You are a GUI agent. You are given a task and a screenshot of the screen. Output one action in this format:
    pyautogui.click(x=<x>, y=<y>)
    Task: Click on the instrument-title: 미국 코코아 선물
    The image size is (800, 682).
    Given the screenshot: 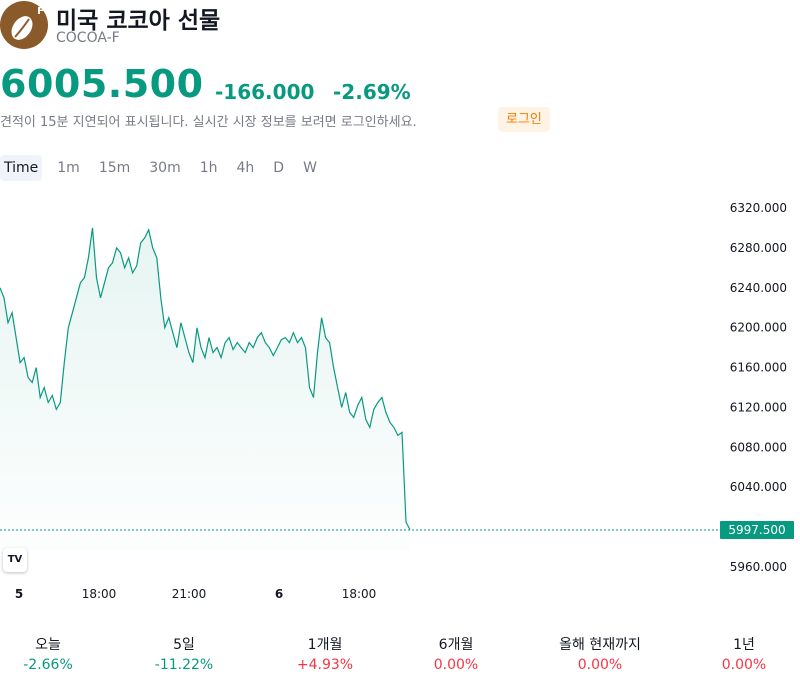 What is the action you would take?
    pyautogui.click(x=138, y=21)
    